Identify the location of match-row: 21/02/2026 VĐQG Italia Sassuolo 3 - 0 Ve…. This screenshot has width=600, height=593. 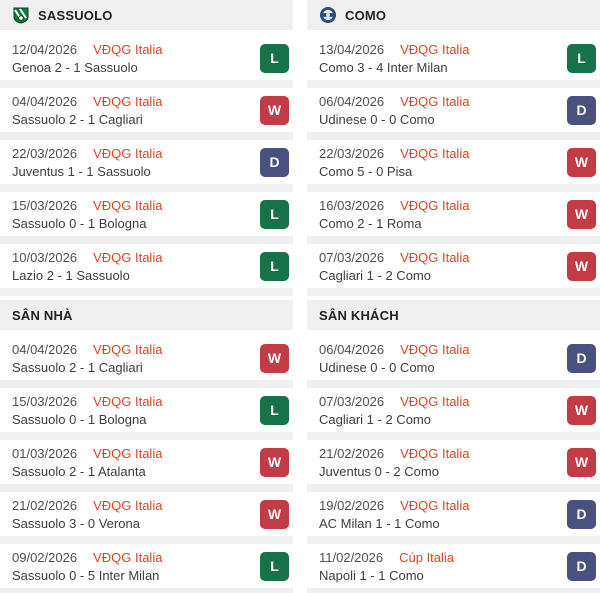
(146, 514).